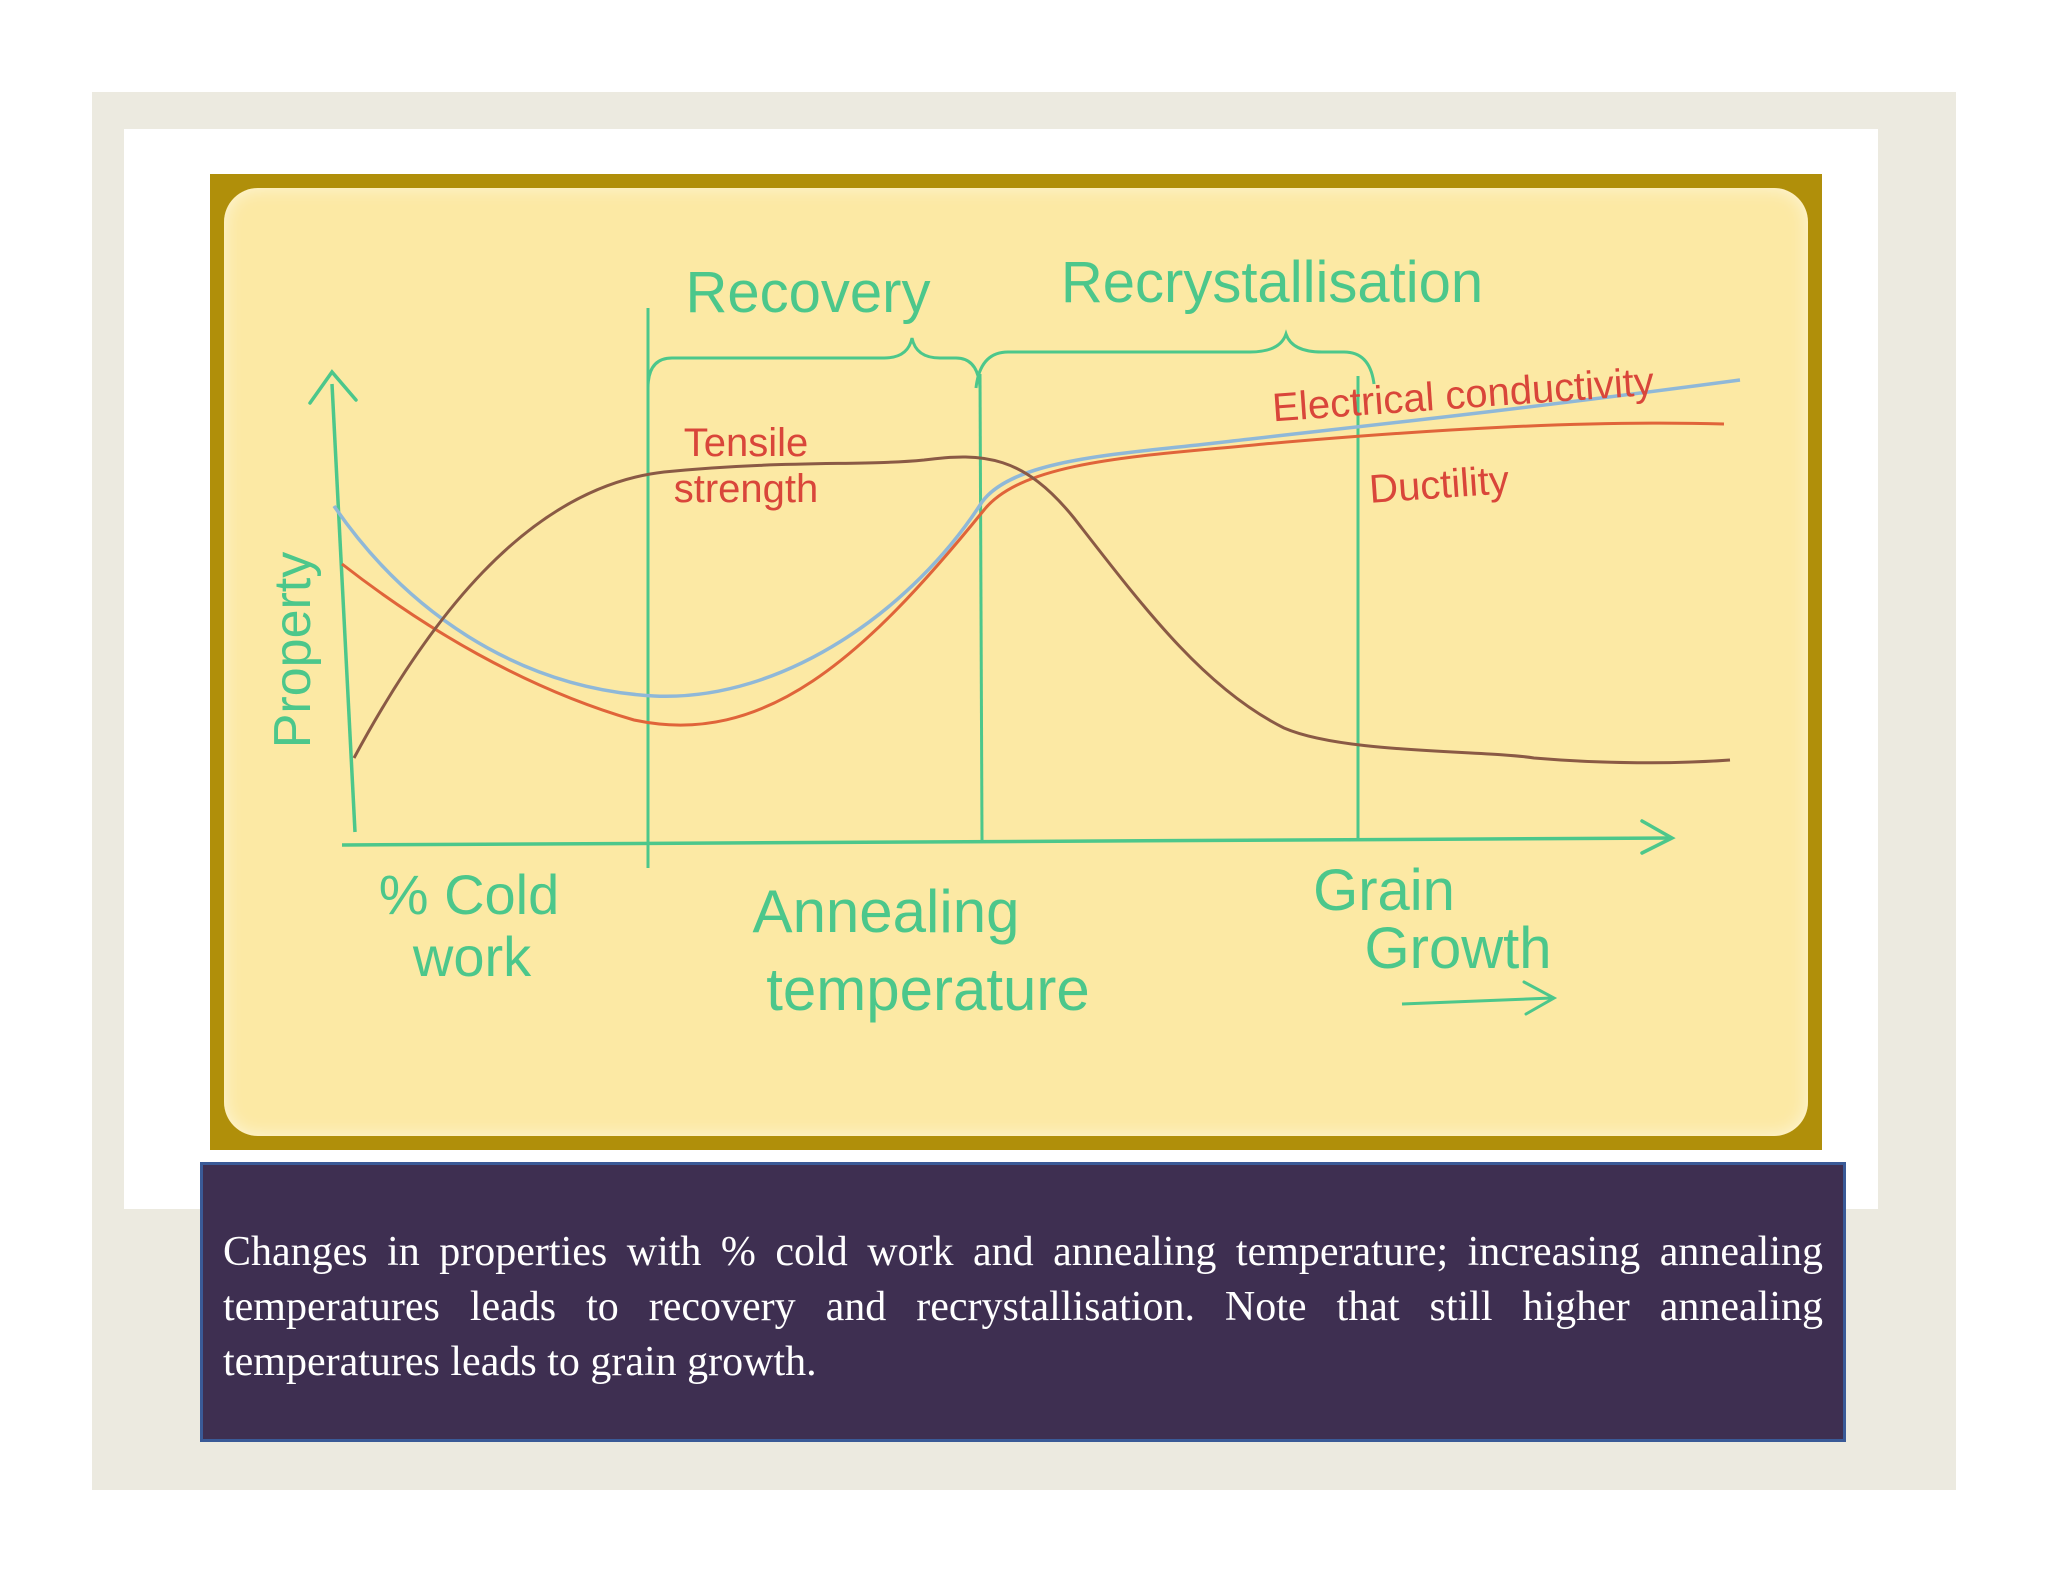 The image size is (2048, 1582). What do you see at coordinates (1272, 282) in the screenshot?
I see `recrystallisation-label: Recrystallisation` at bounding box center [1272, 282].